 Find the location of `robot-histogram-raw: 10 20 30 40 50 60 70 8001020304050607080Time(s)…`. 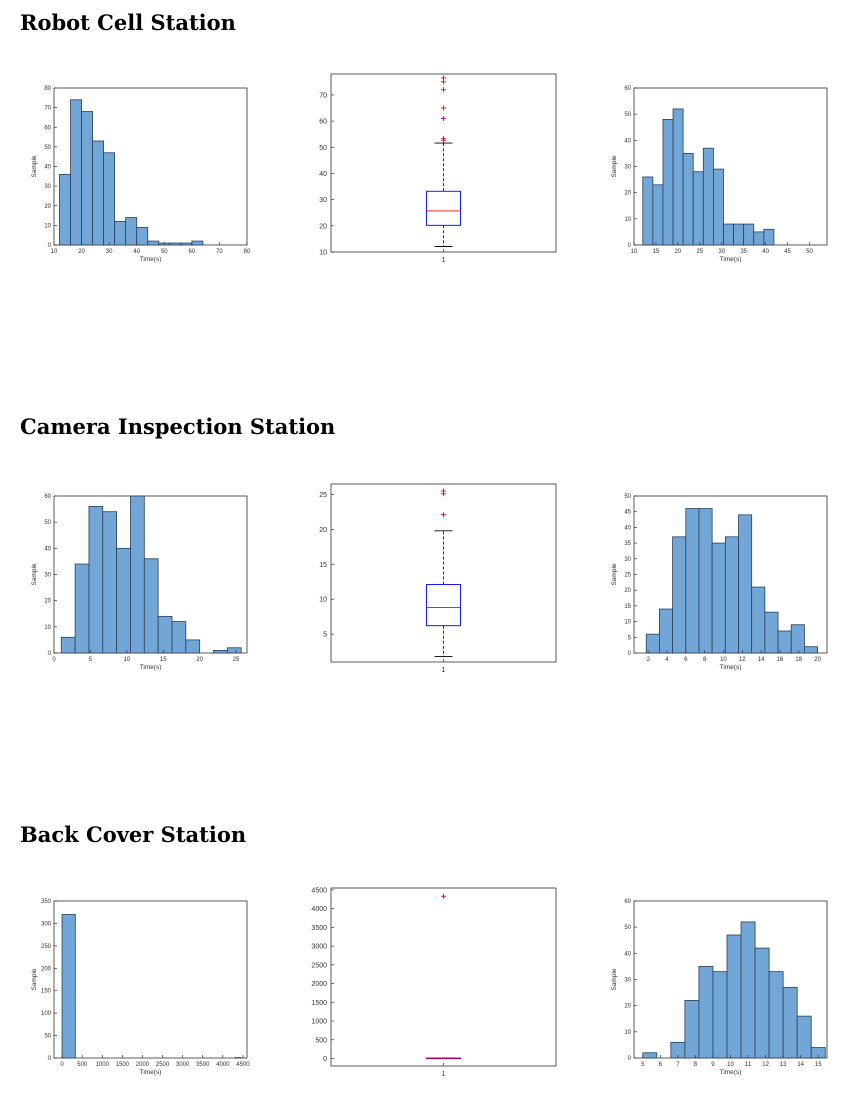

robot-histogram-raw: 10 20 30 40 50 60 70 8001020304050607080Time(s)… is located at coordinates (141, 174).